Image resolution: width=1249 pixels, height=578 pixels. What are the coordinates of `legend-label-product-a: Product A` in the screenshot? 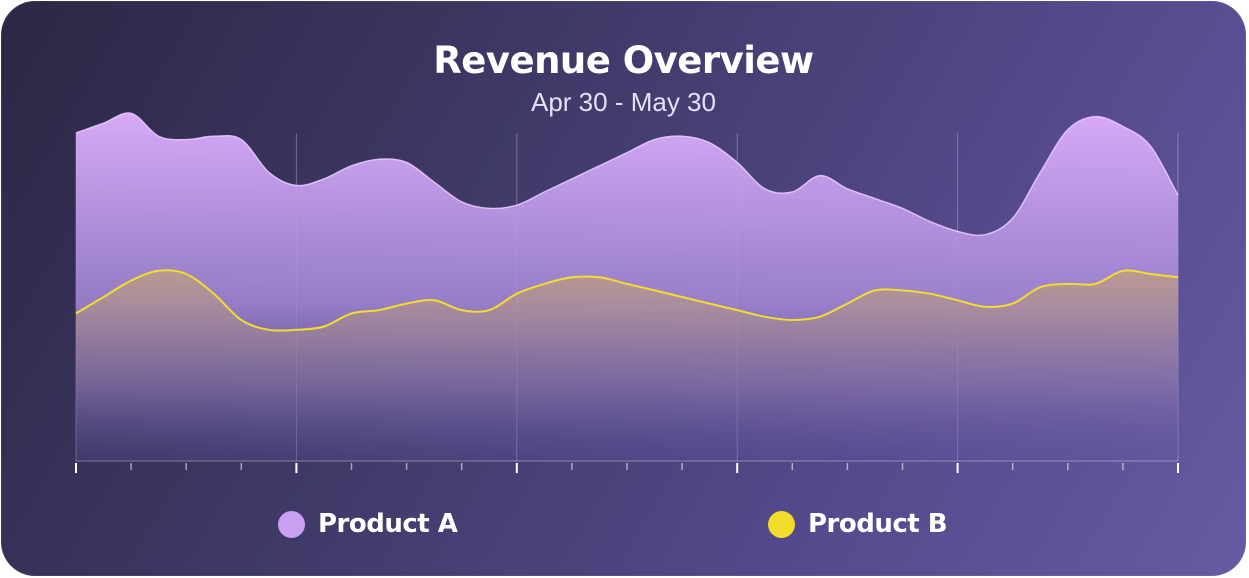 It's located at (388, 524).